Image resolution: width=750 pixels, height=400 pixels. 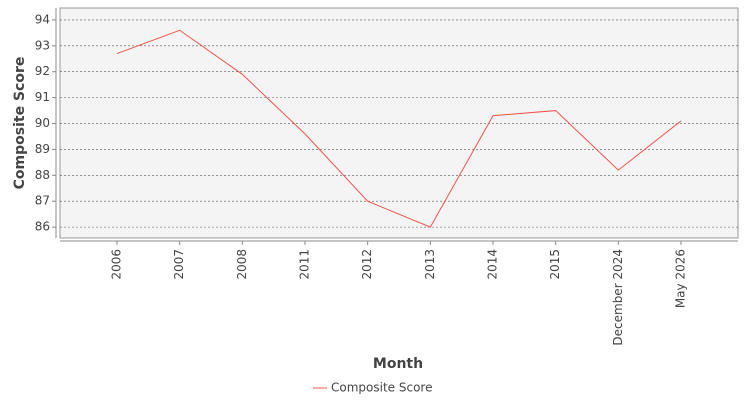 I want to click on x-tick-label: 2007, so click(x=179, y=264).